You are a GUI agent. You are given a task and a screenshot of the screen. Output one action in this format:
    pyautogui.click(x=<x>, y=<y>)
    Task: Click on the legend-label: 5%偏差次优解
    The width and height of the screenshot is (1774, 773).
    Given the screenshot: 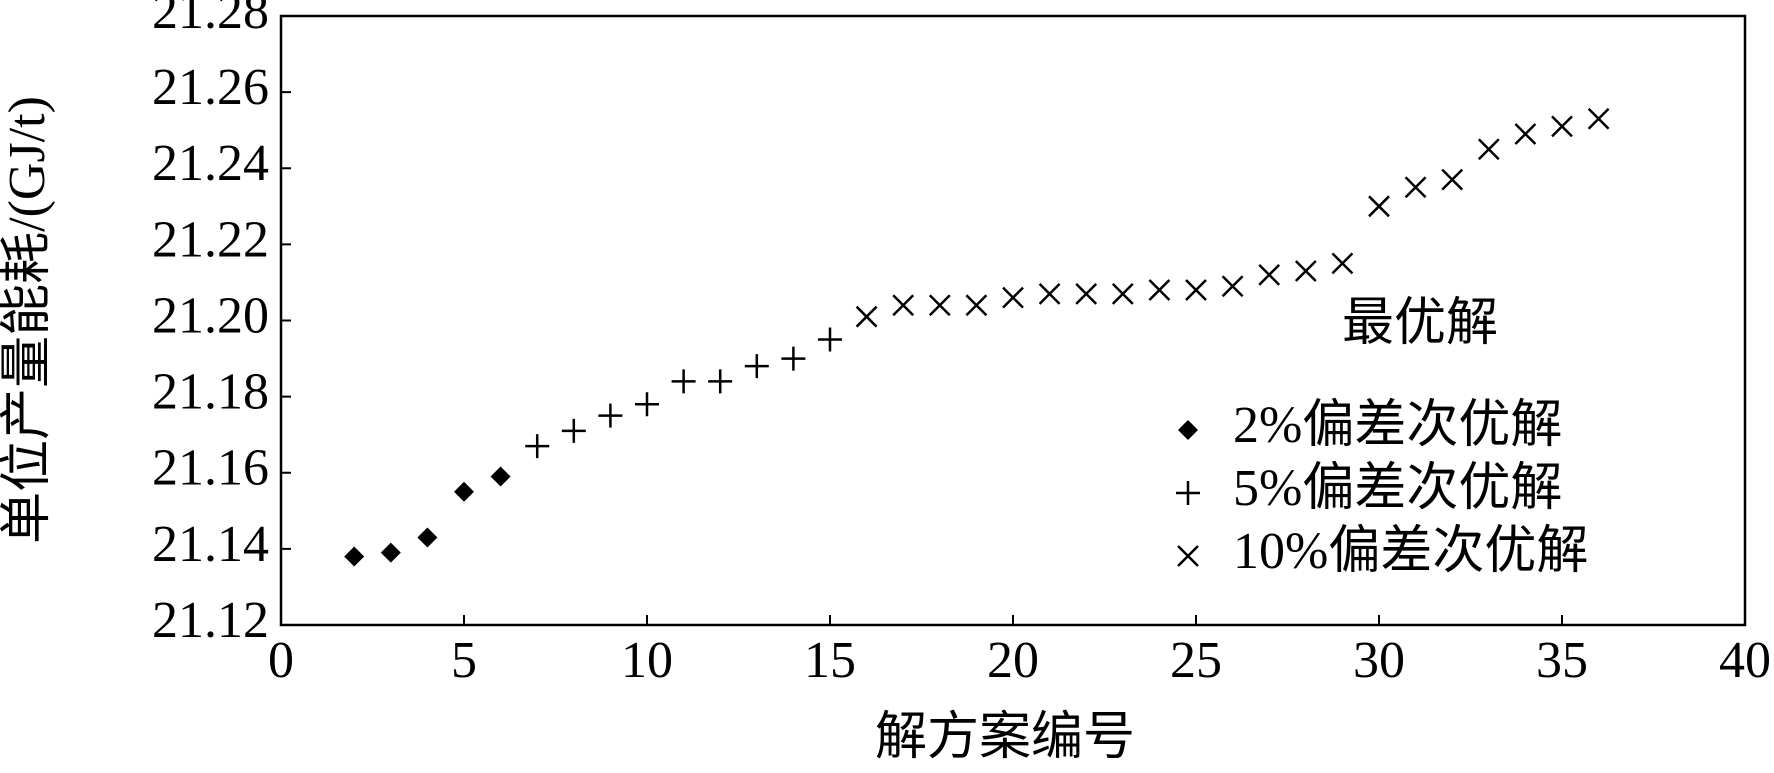 What is the action you would take?
    pyautogui.click(x=1397, y=488)
    